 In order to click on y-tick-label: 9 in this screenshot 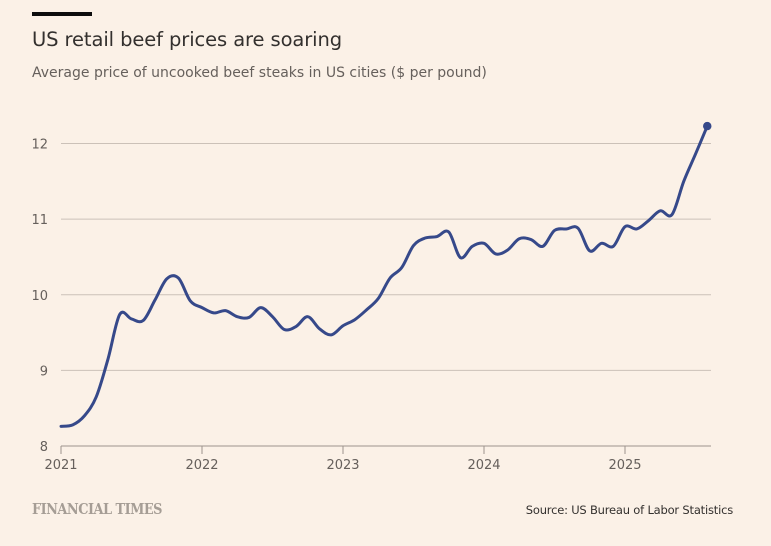, I will do `click(44, 371)`.